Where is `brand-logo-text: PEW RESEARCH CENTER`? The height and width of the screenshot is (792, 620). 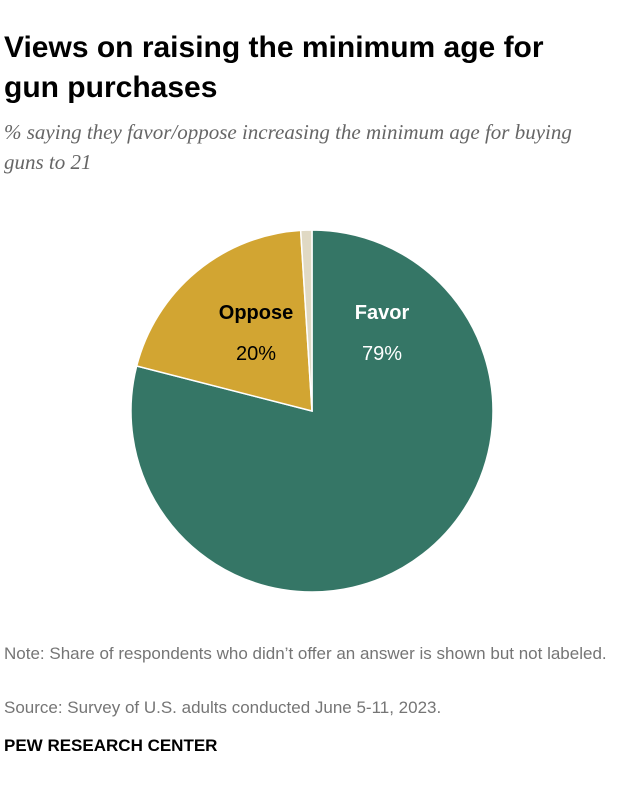
brand-logo-text: PEW RESEARCH CENTER is located at coordinates (111, 745).